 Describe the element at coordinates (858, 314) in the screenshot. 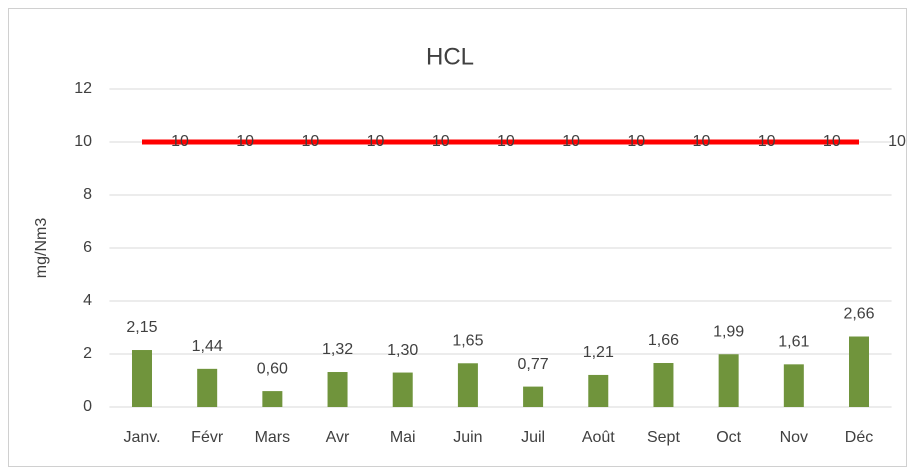

I see `data-label: 2,66` at that location.